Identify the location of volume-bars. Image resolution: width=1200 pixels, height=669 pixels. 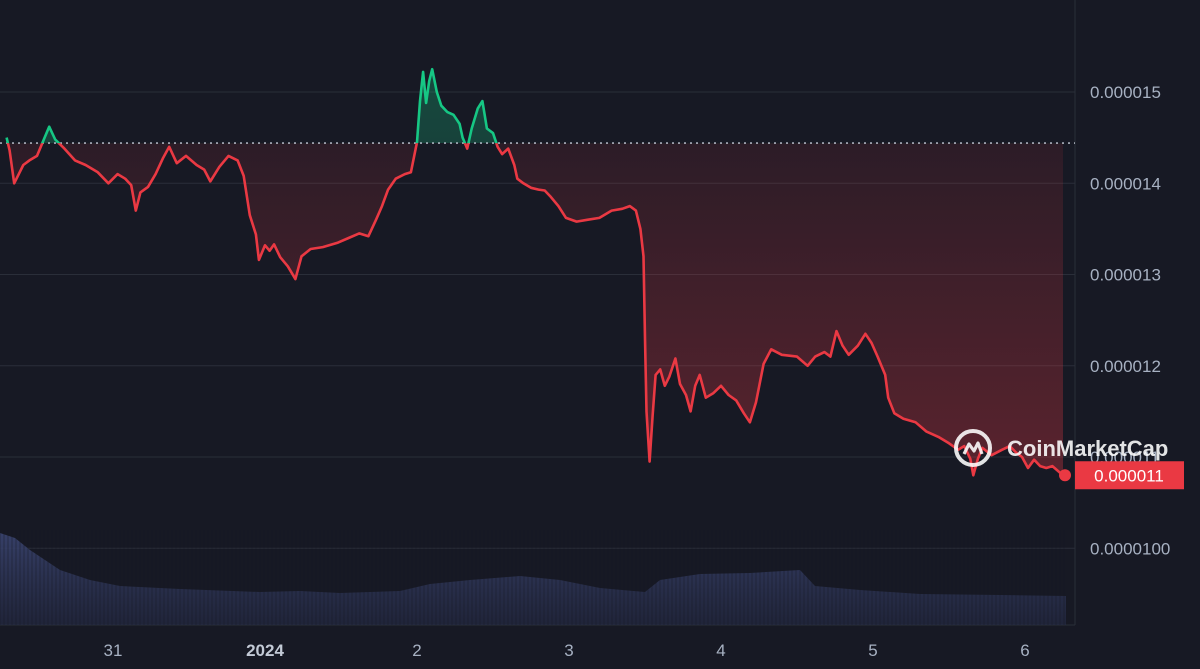
(533, 577).